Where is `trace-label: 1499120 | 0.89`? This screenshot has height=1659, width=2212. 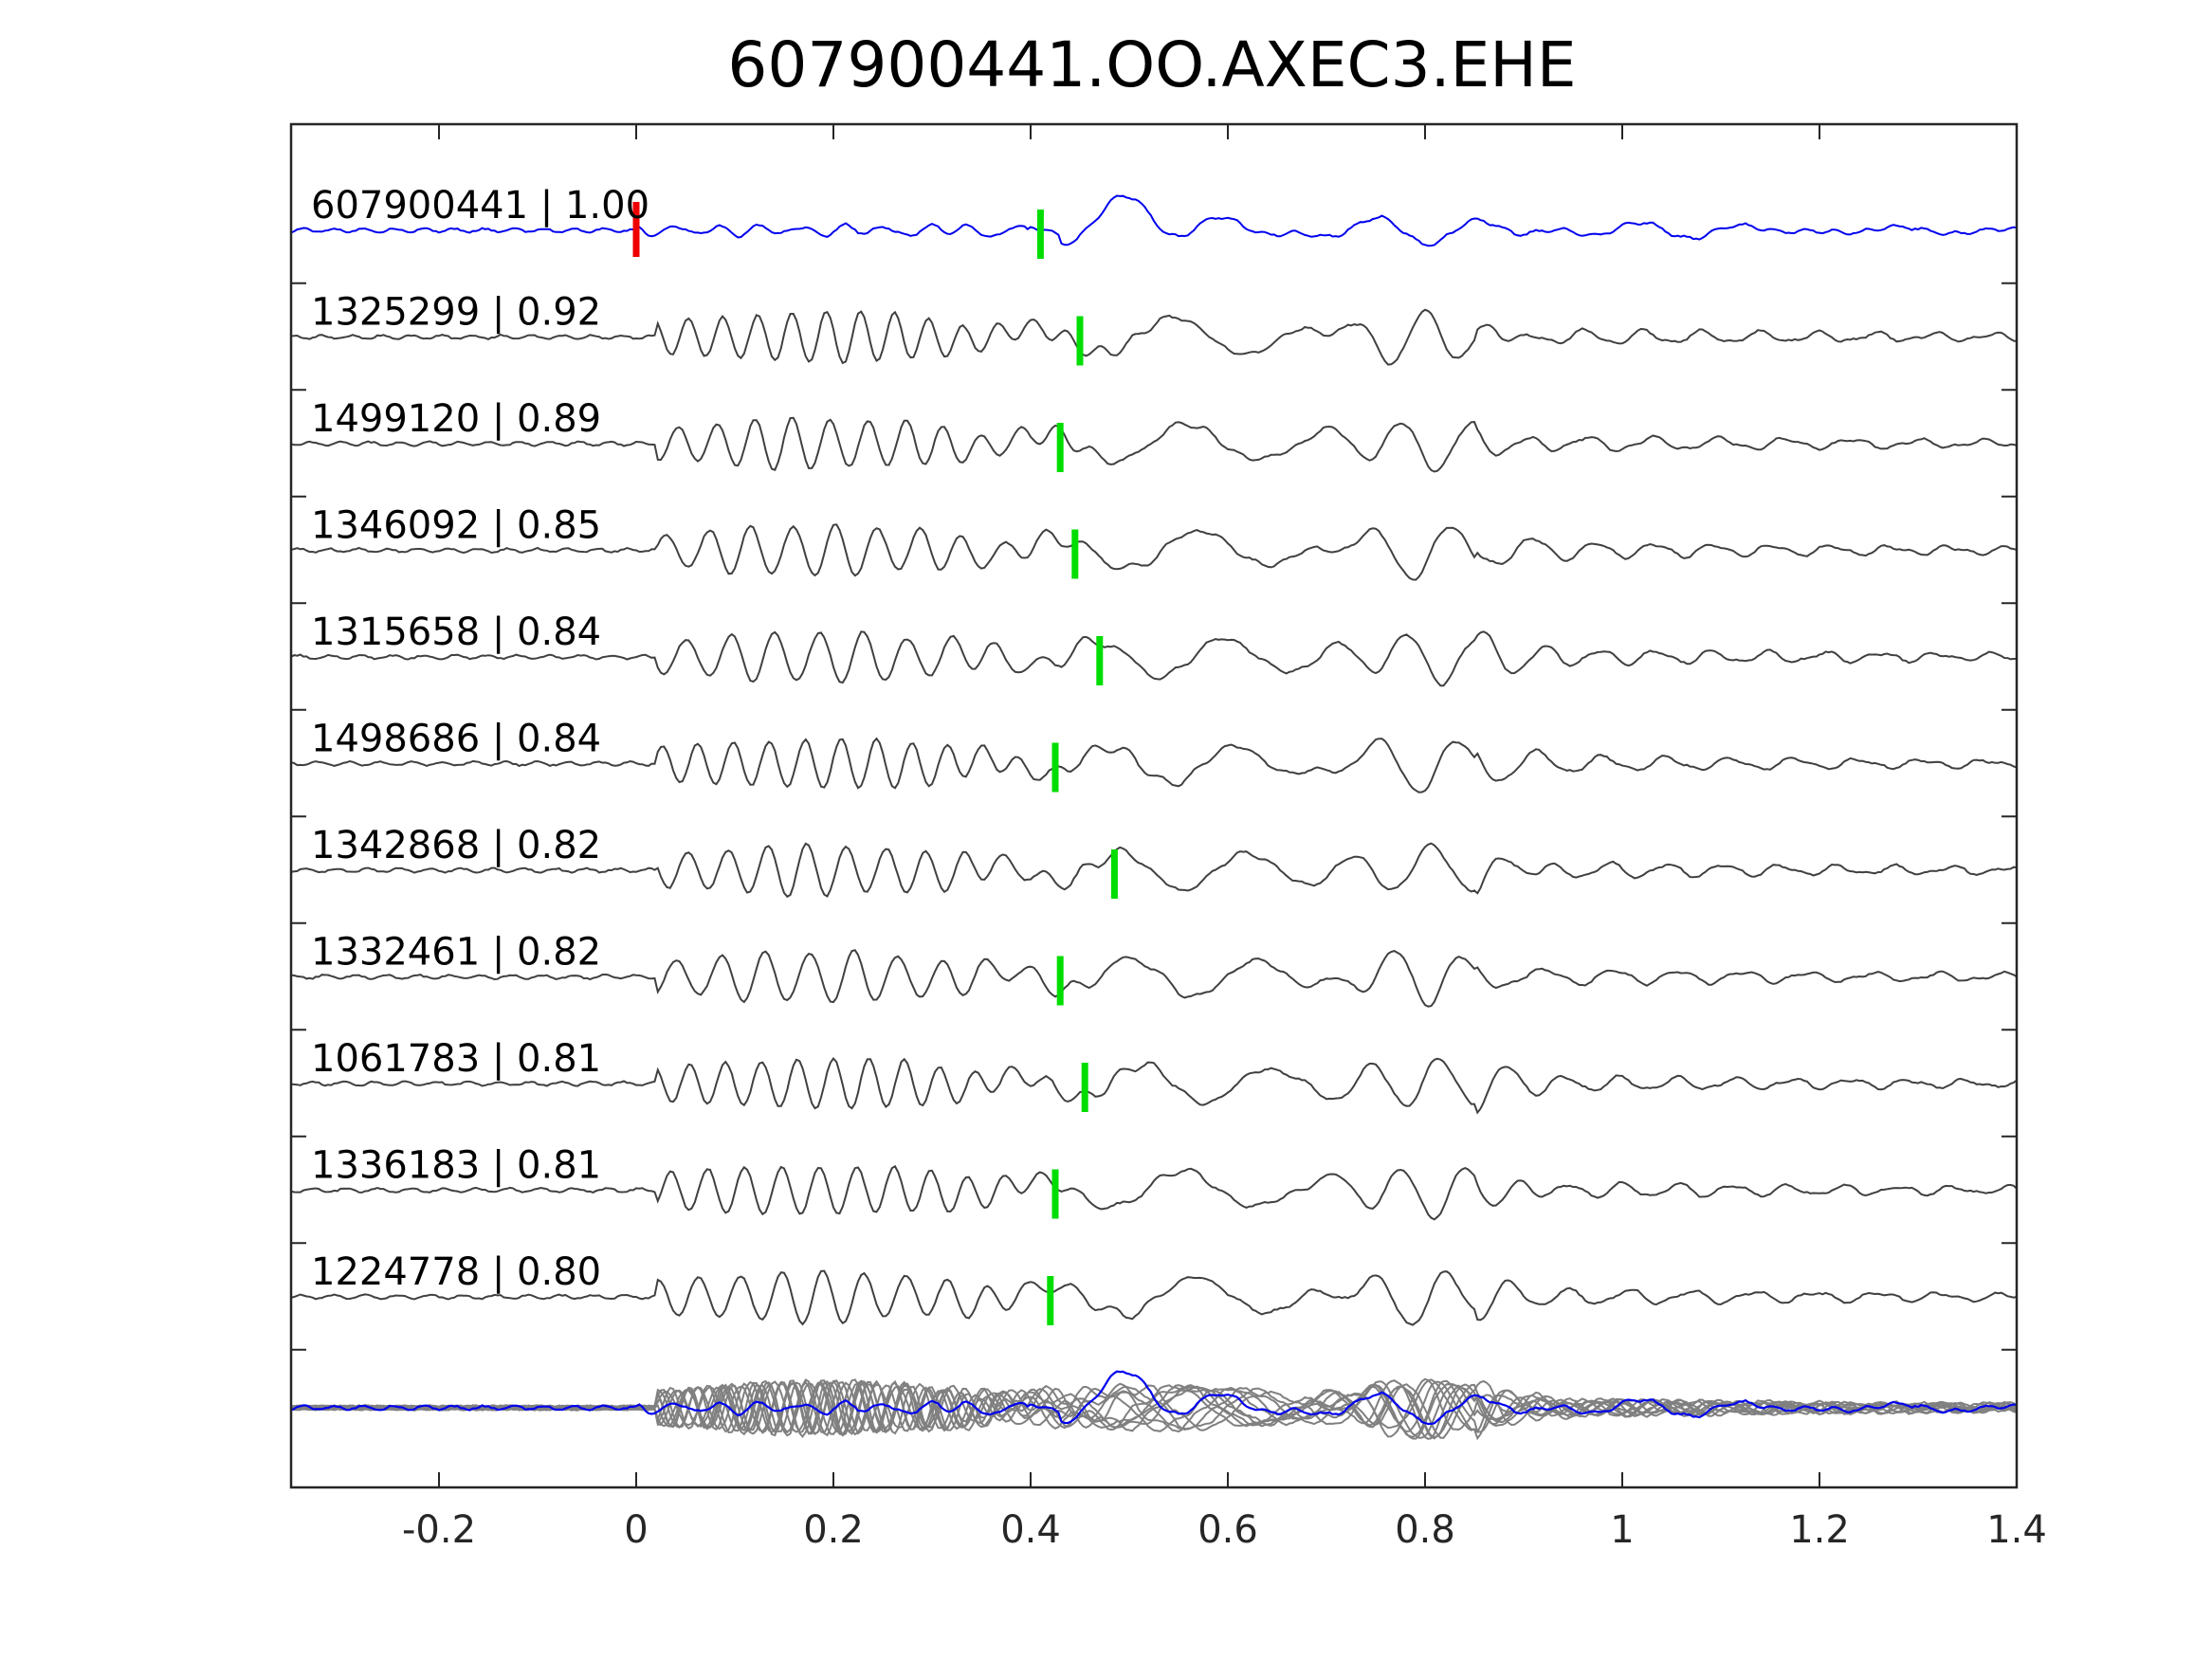
trace-label: 1499120 | 0.89 is located at coordinates (456, 419).